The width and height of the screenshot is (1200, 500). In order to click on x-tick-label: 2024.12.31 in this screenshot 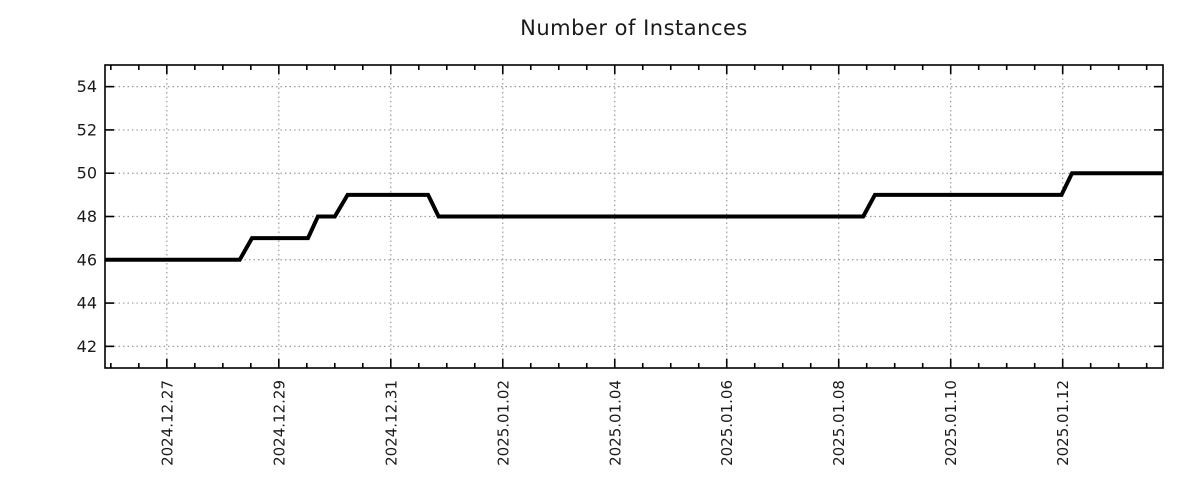, I will do `click(391, 423)`.